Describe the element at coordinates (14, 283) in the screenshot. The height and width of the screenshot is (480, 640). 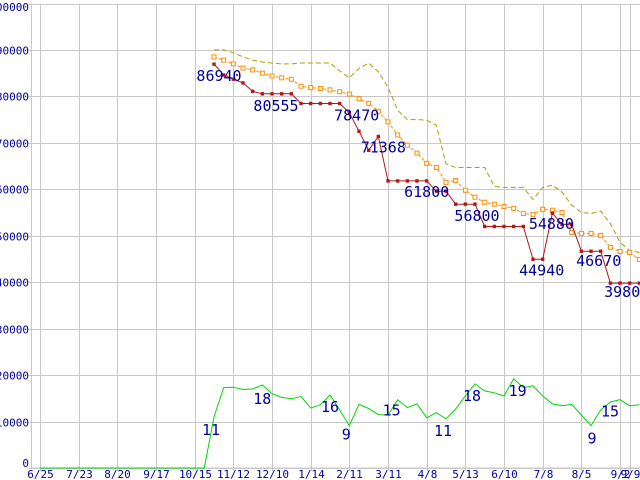
I see `y-tick-label: 40000` at that location.